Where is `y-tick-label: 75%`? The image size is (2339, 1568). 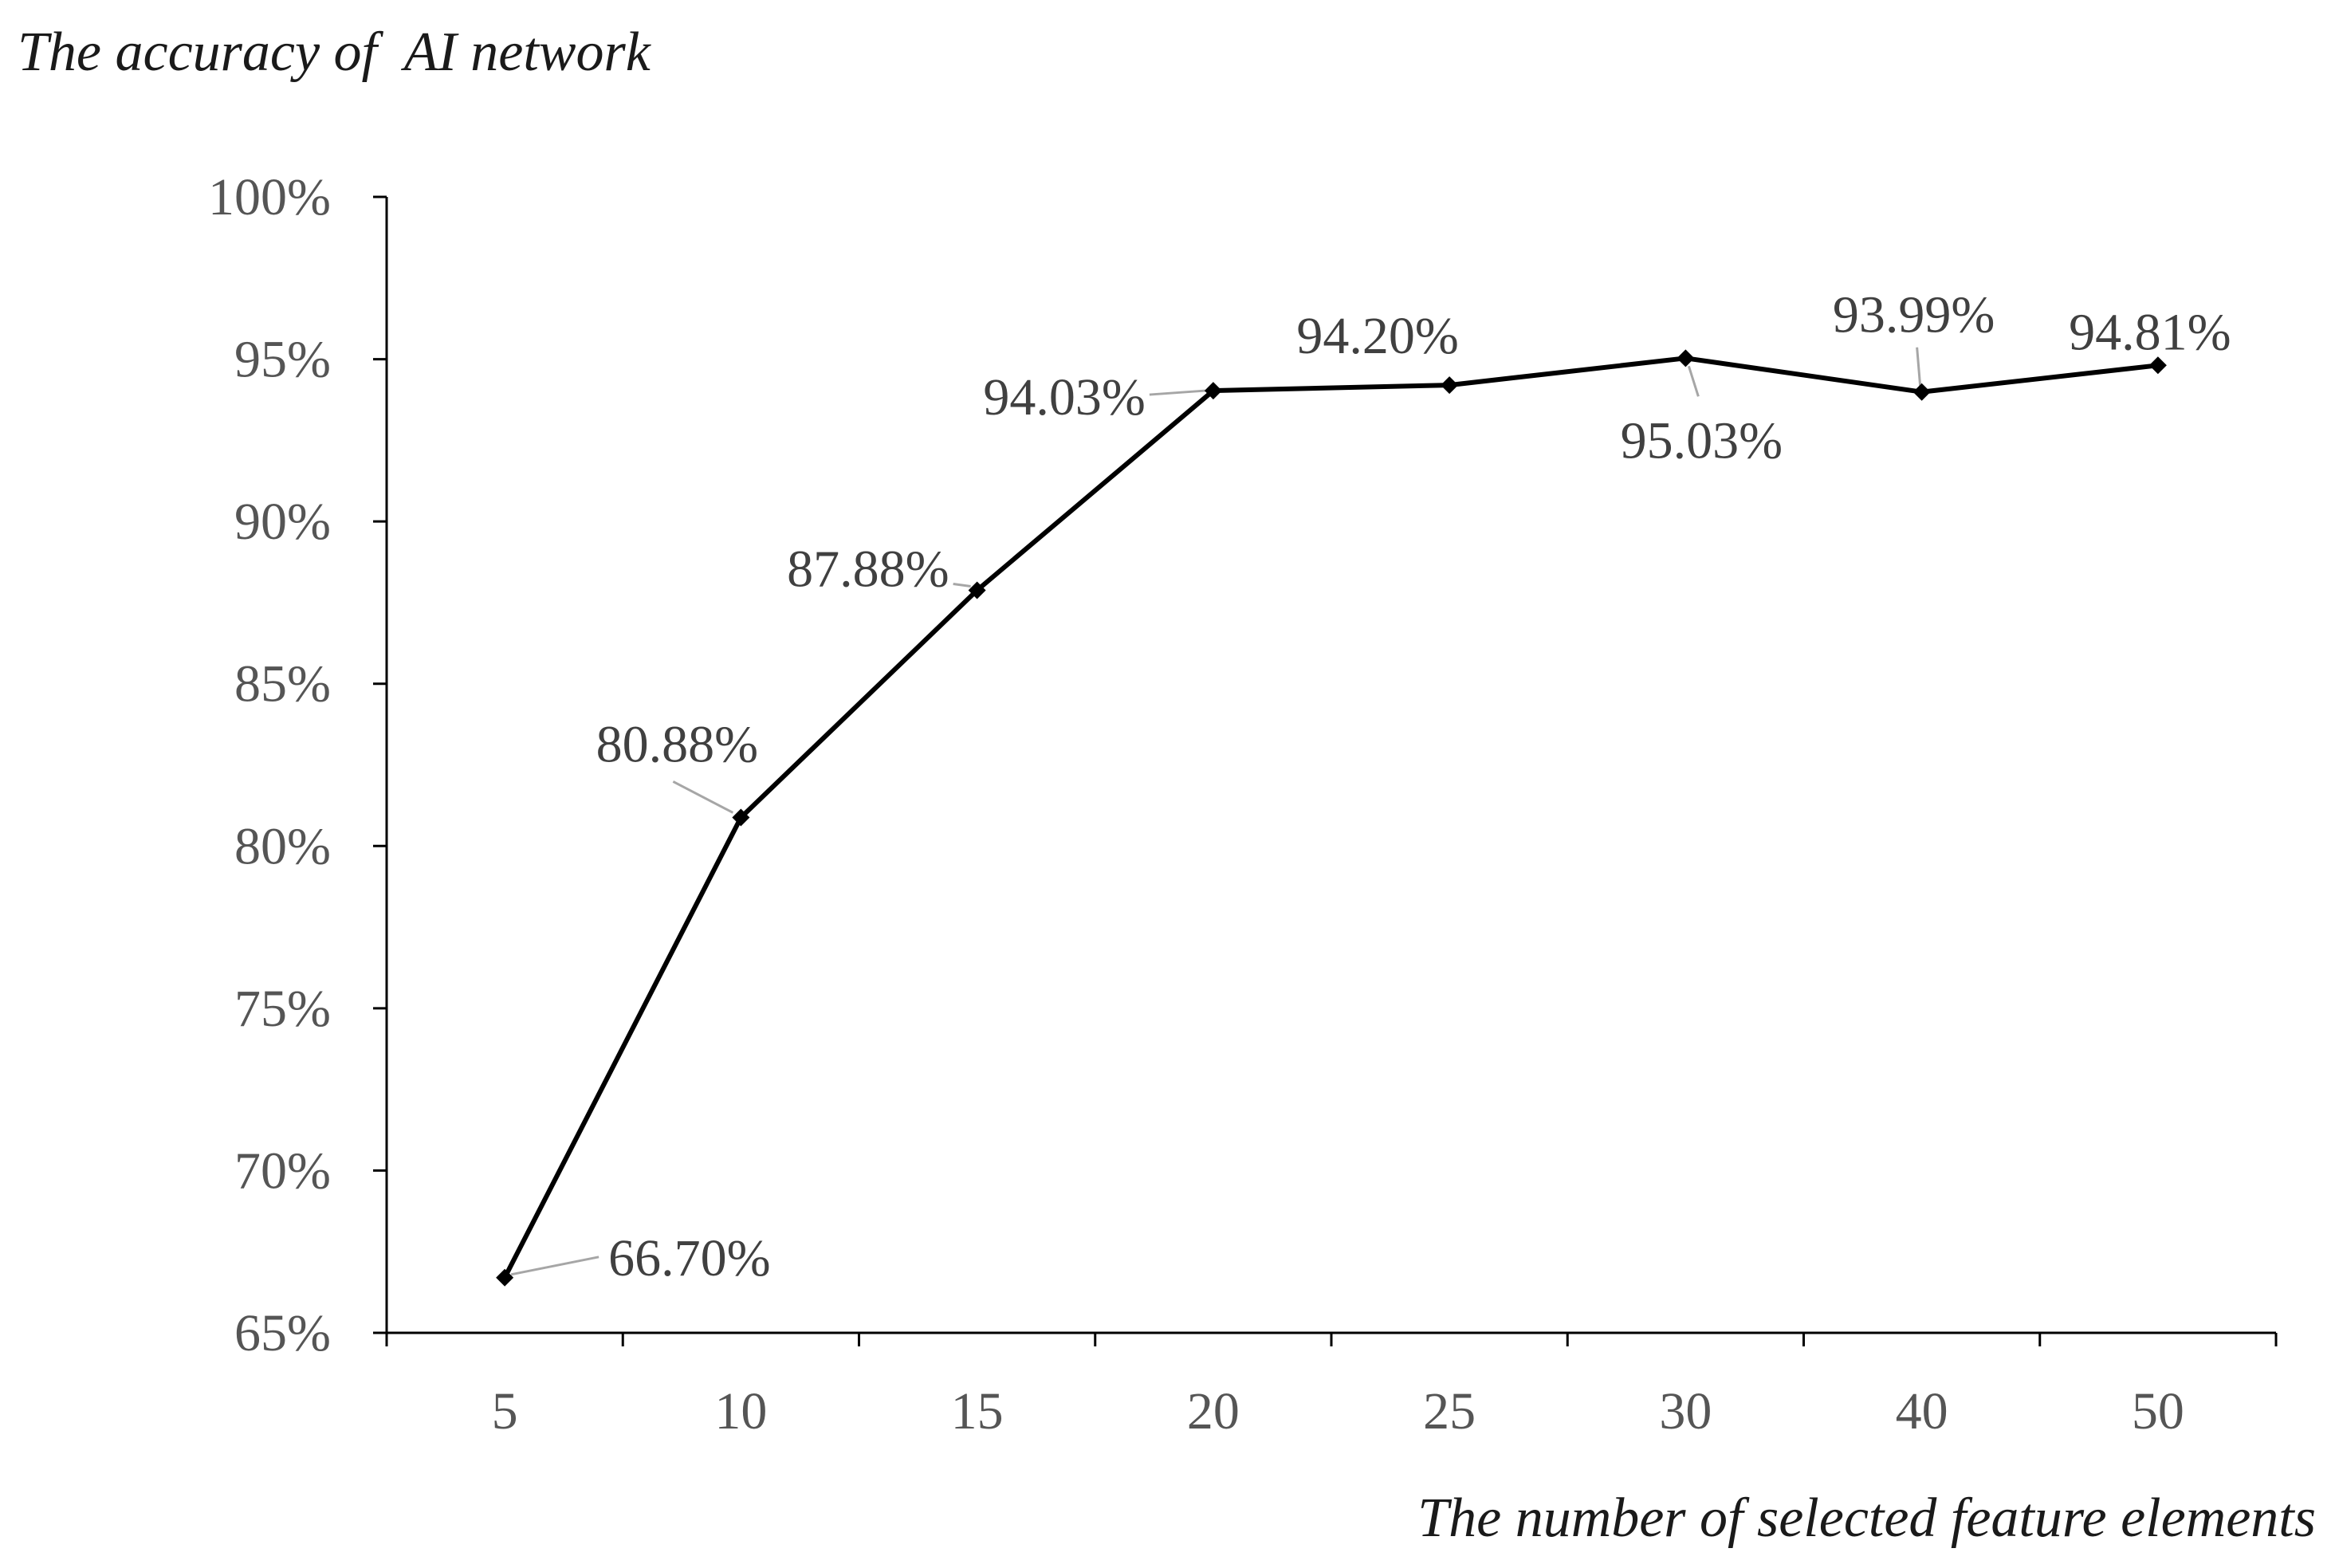 y-tick-label: 75% is located at coordinates (283, 1009).